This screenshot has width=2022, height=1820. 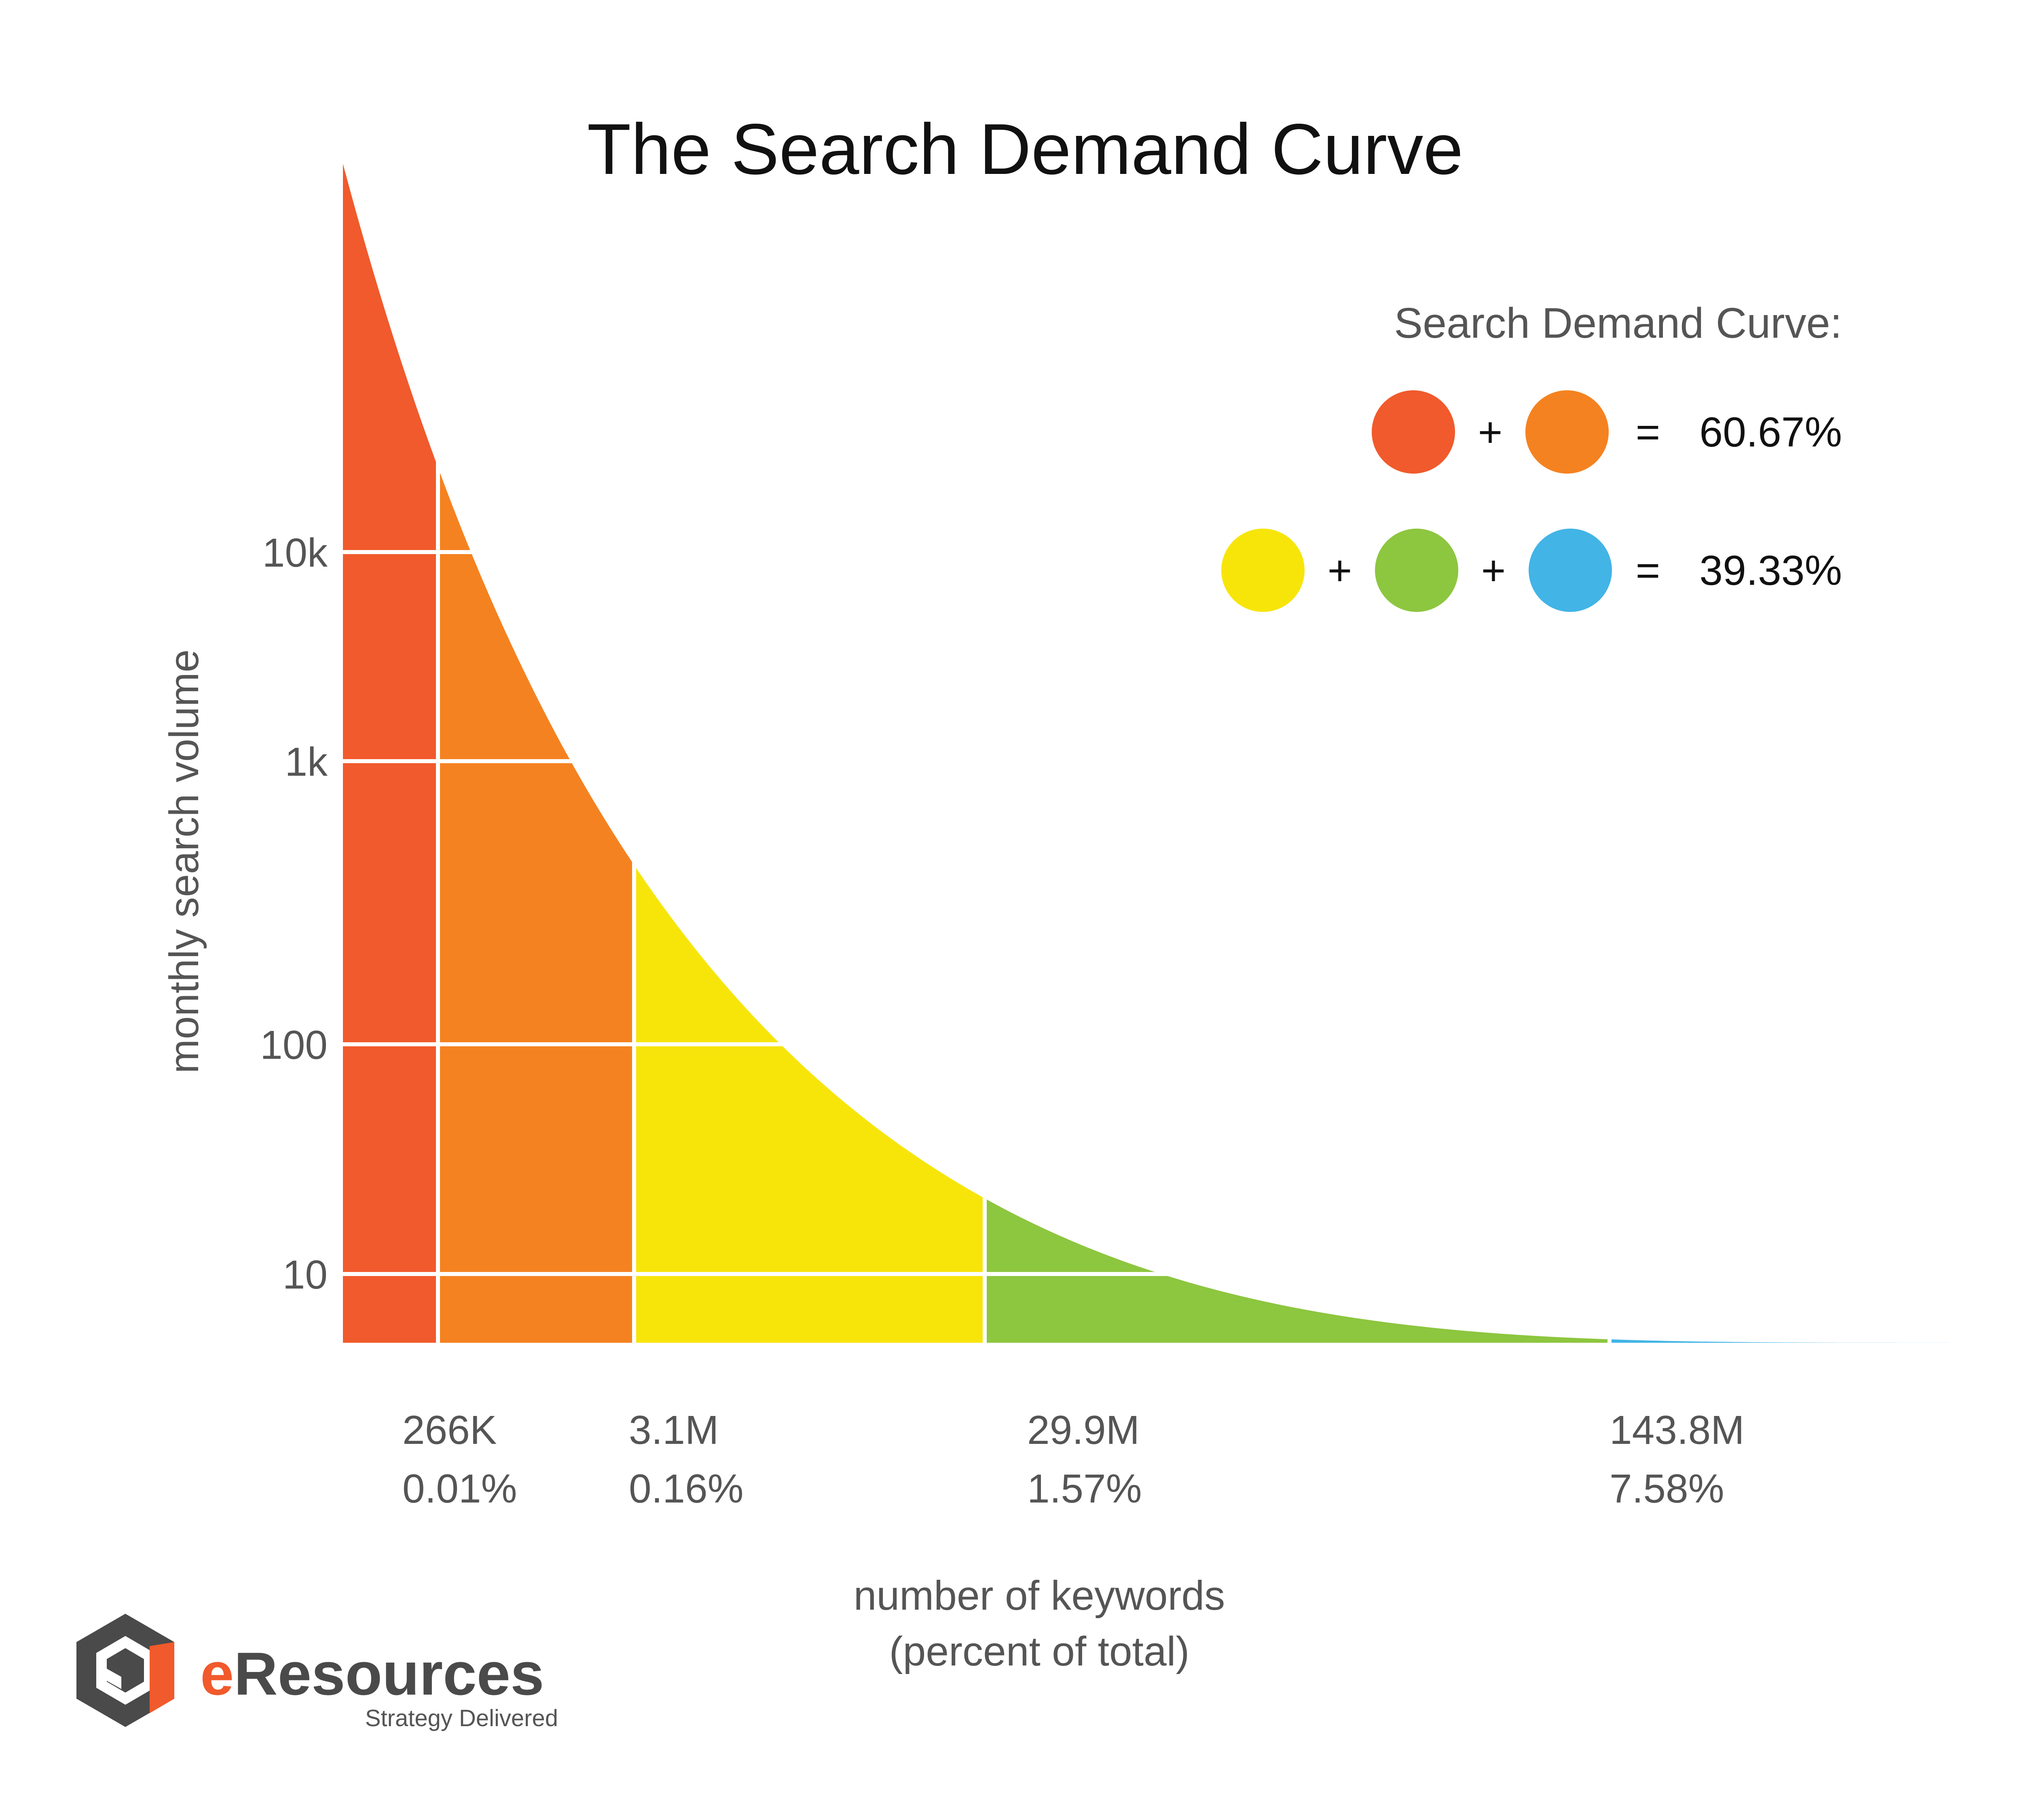 I want to click on x-axis-label-line-1: number of keywords, so click(x=1039, y=1595).